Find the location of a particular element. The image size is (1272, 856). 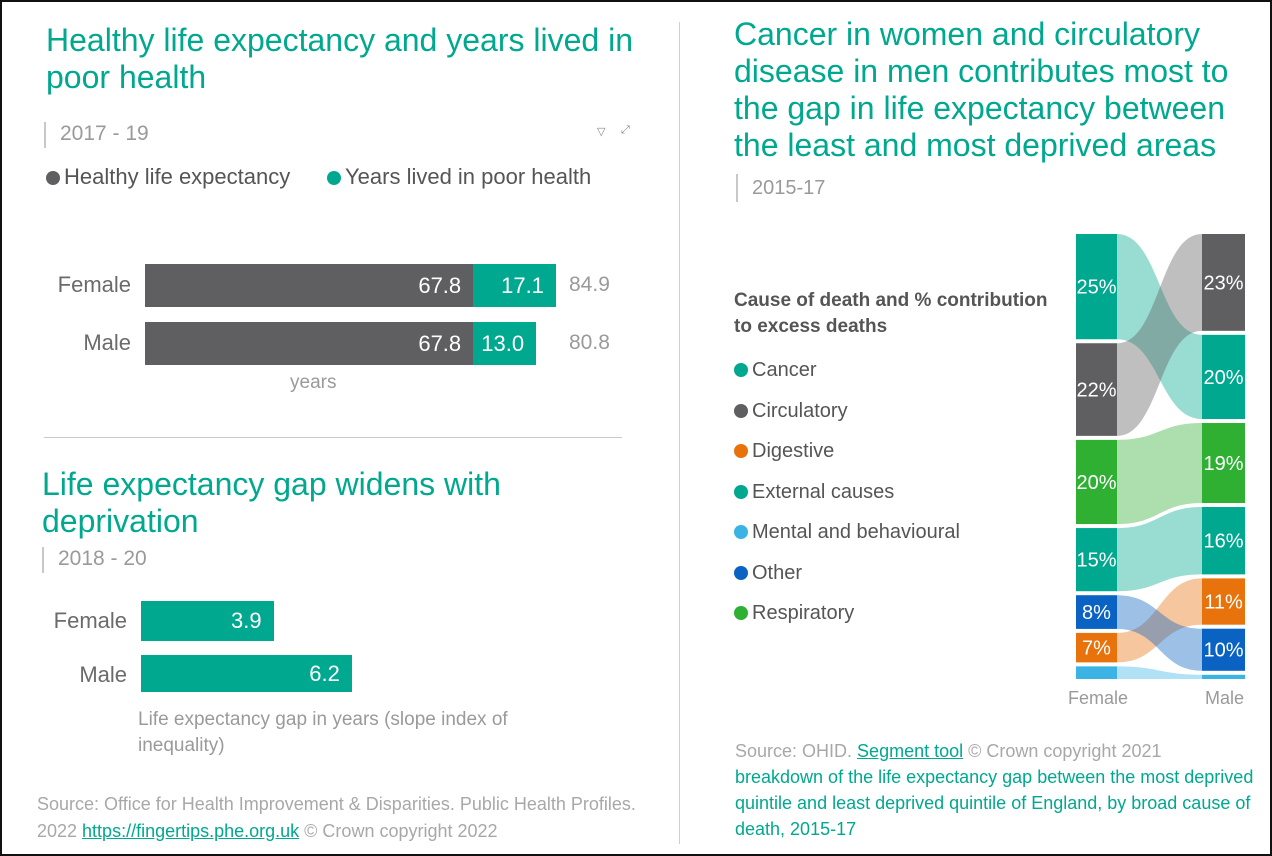

x-axis-label: years is located at coordinates (313, 382).